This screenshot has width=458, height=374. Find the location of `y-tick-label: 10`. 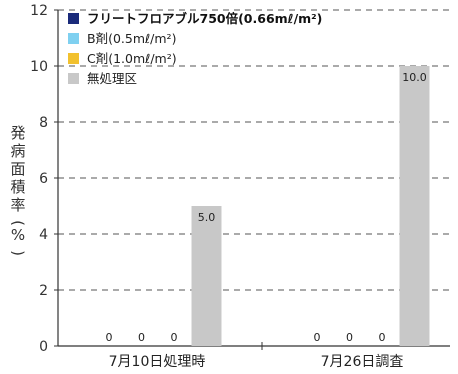

y-tick-label: 10 is located at coordinates (39, 67).